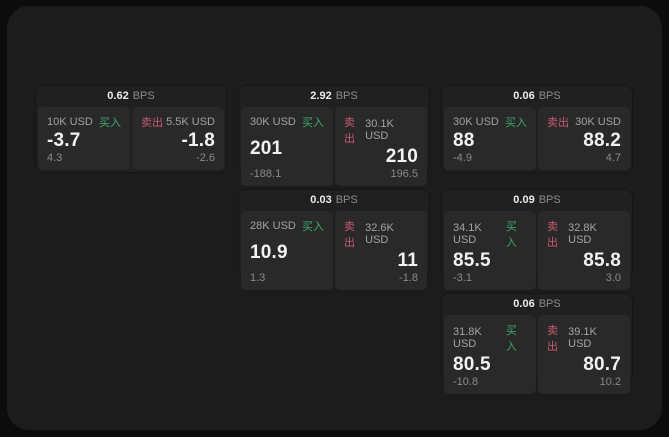 This screenshot has width=669, height=437. I want to click on sell-price: 11, so click(407, 260).